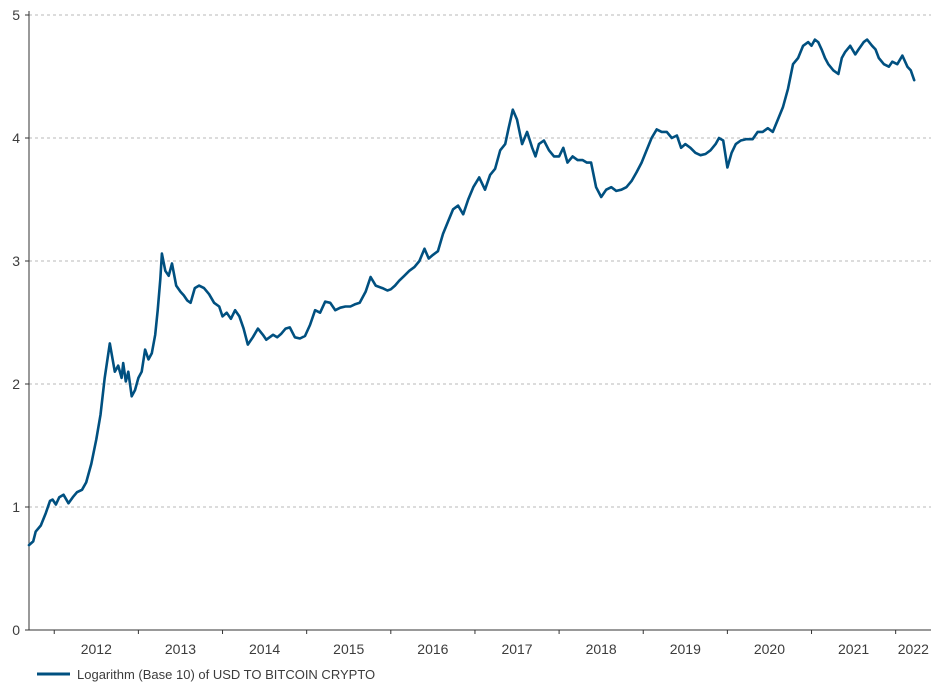 The height and width of the screenshot is (688, 949). Describe the element at coordinates (348, 649) in the screenshot. I see `x-tick-label-2015: 2015` at that location.